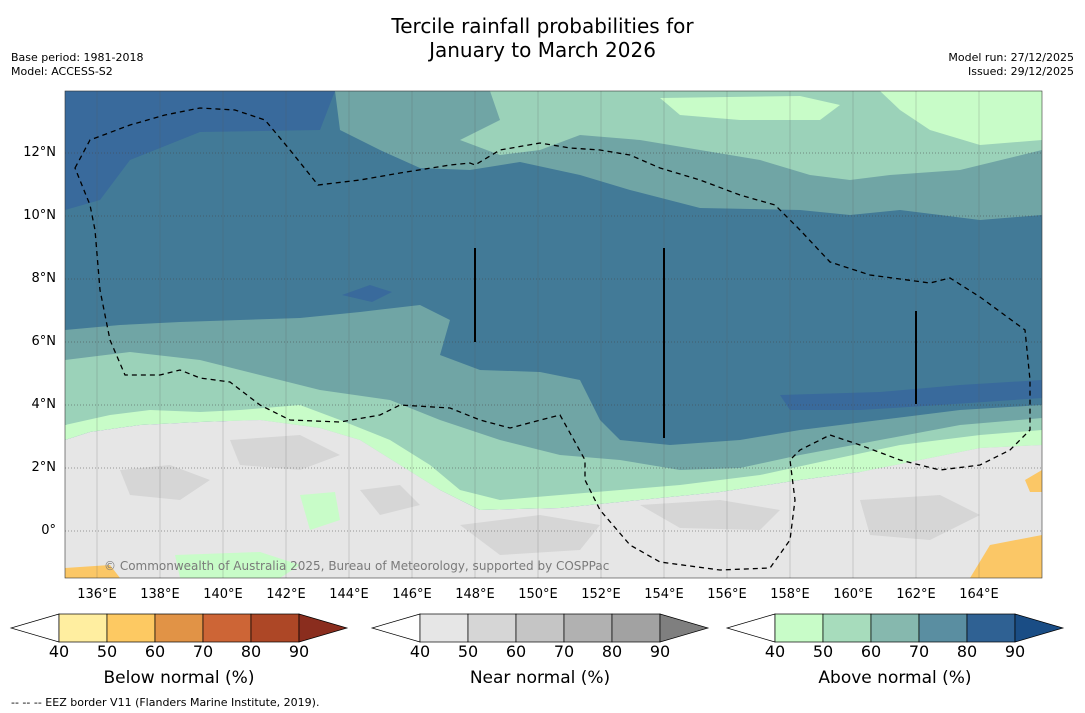  I want to click on colorbar-title-near: Near normal (%), so click(540, 678).